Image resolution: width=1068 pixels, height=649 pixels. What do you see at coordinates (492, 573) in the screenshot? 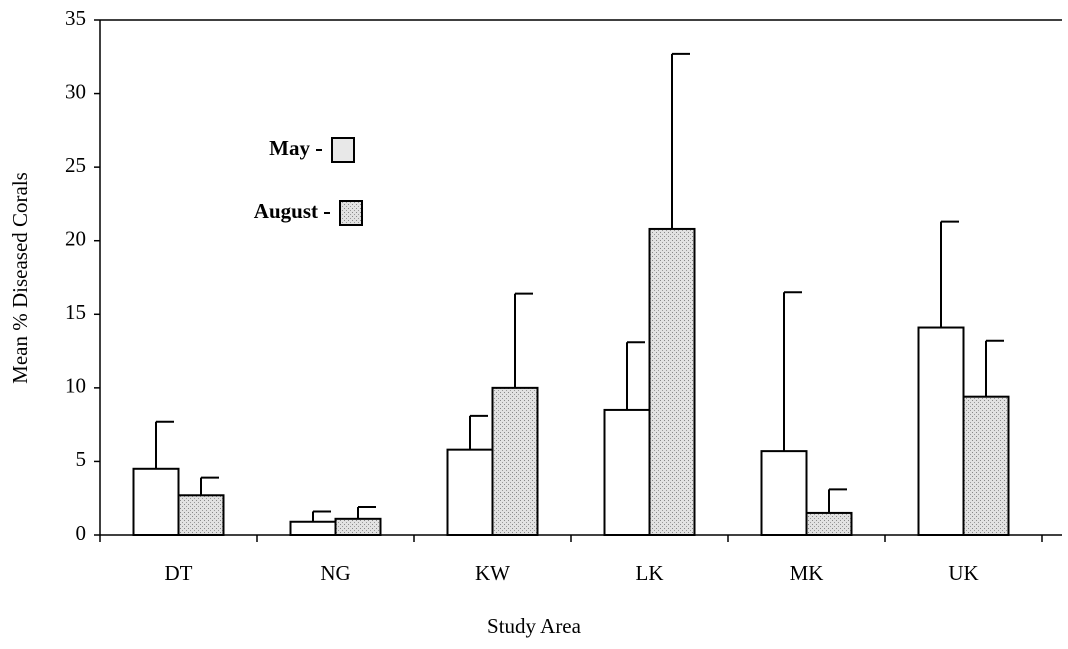
I see `x-tick-label: KW` at bounding box center [492, 573].